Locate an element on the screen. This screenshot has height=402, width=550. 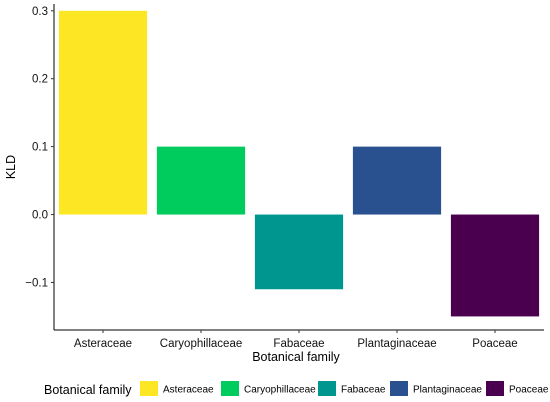
x-tick-label: Asteraceae is located at coordinates (103, 344).